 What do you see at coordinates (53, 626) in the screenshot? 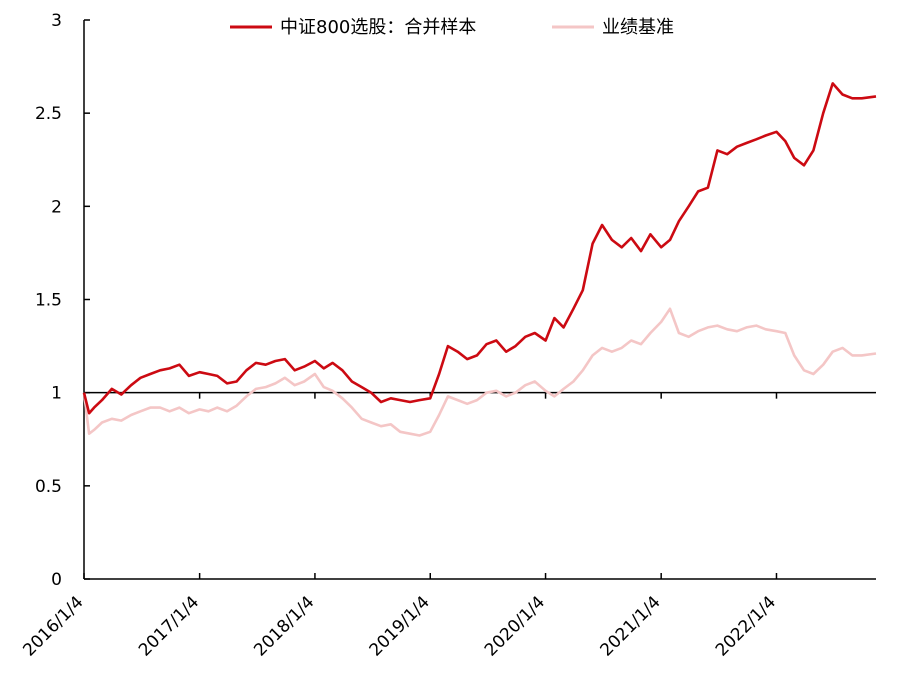
I see `x-tick-label: 2016/1/4` at bounding box center [53, 626].